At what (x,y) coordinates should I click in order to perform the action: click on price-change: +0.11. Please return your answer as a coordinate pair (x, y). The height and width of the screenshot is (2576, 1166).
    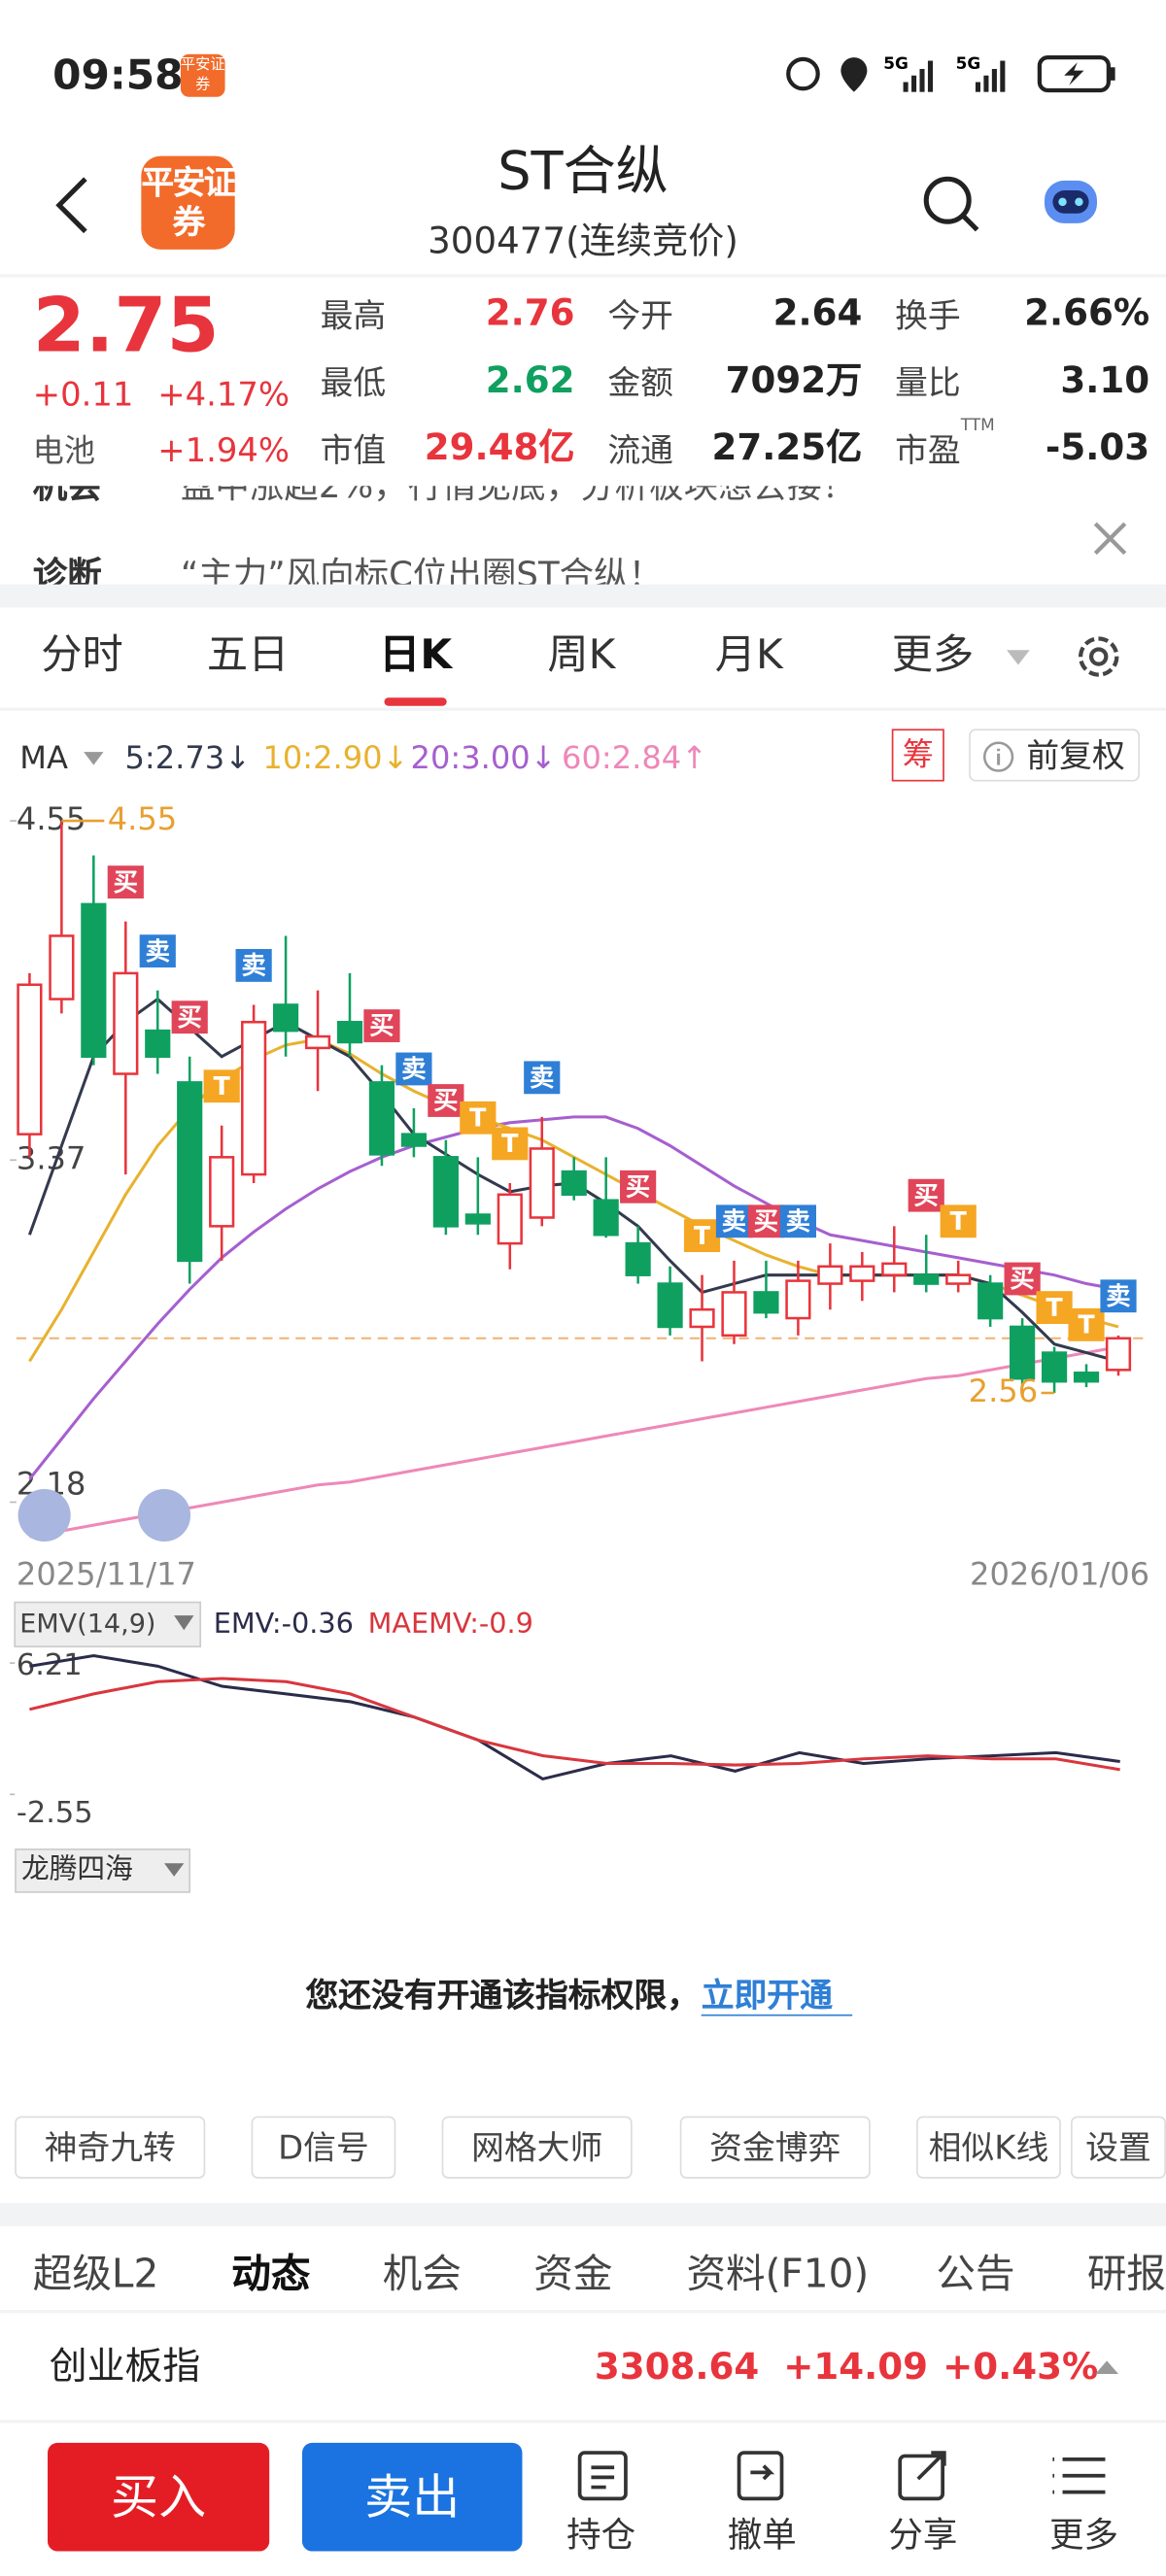
    Looking at the image, I should click on (83, 394).